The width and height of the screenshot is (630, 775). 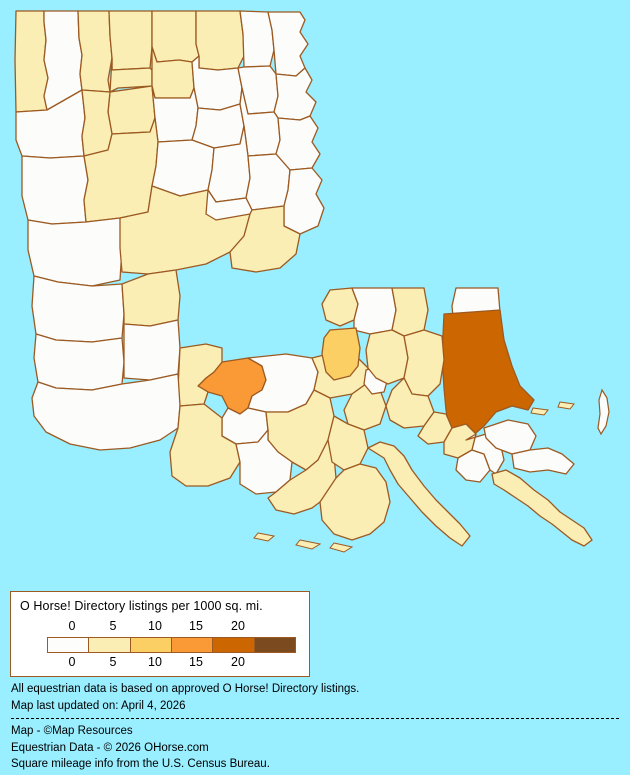 What do you see at coordinates (110, 747) in the screenshot?
I see `footer-credit-data: Equestrian Data - © 2026 OHorse.com` at bounding box center [110, 747].